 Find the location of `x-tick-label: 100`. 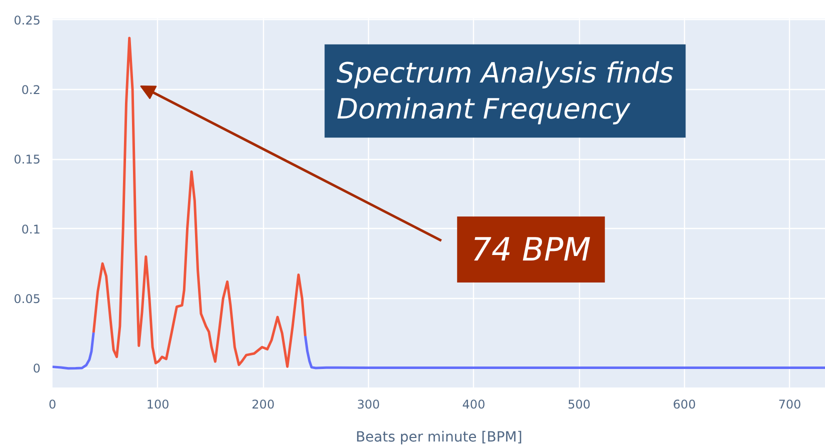

x-tick-label: 100 is located at coordinates (158, 405).